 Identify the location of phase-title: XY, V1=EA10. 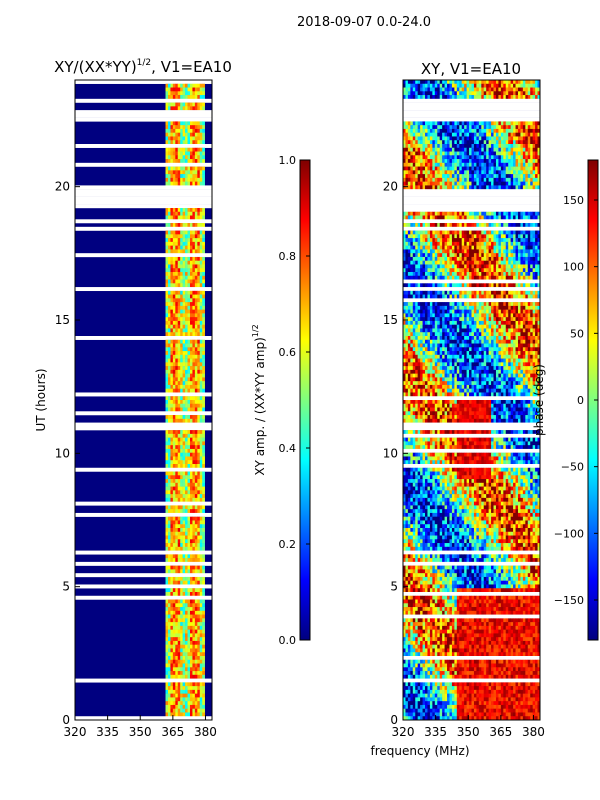
(471, 69).